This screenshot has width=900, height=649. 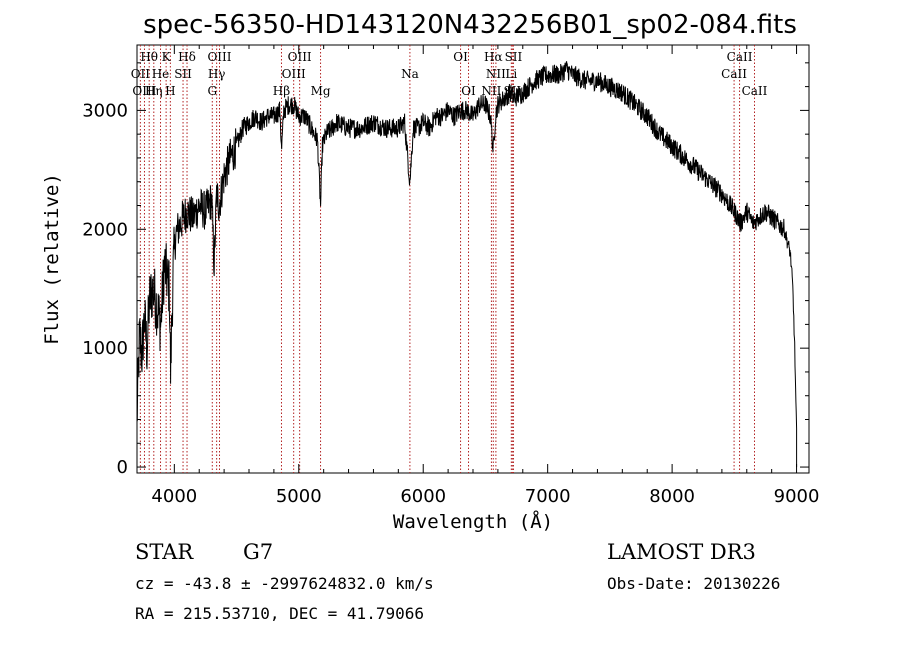 What do you see at coordinates (294, 74) in the screenshot?
I see `line-label-13: OIII` at bounding box center [294, 74].